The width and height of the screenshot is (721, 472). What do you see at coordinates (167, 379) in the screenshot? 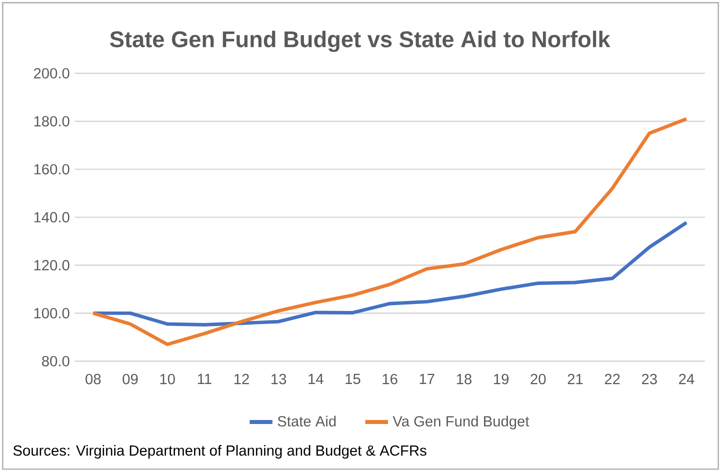
I see `x-tick-label: 10` at bounding box center [167, 379].